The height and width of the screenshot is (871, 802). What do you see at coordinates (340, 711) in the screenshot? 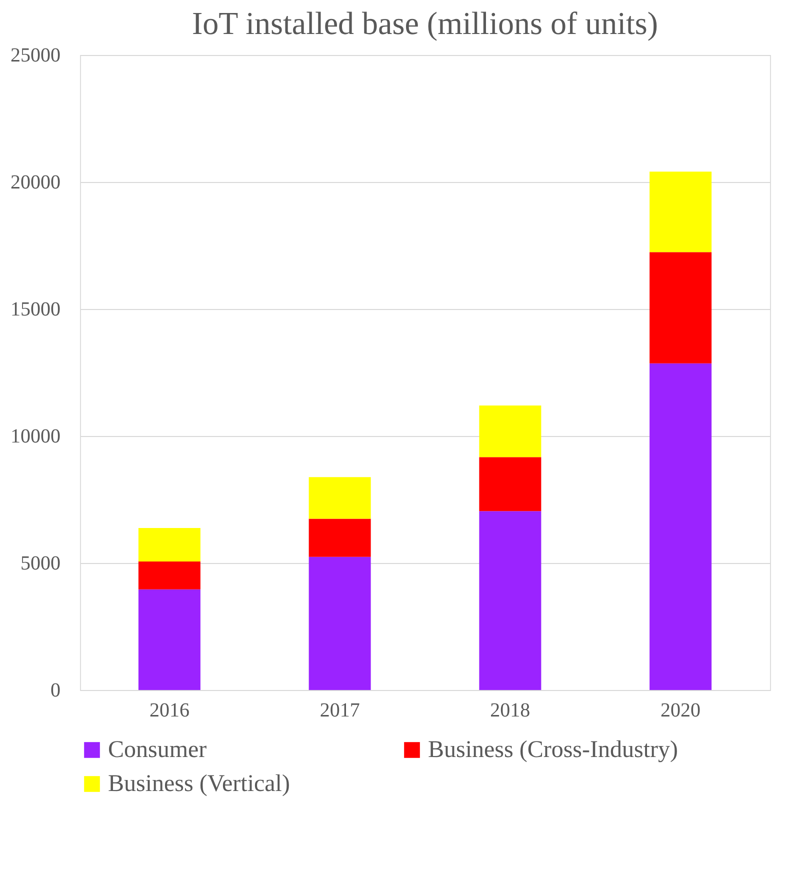
I see `x-tick-label: 2017` at bounding box center [340, 711].